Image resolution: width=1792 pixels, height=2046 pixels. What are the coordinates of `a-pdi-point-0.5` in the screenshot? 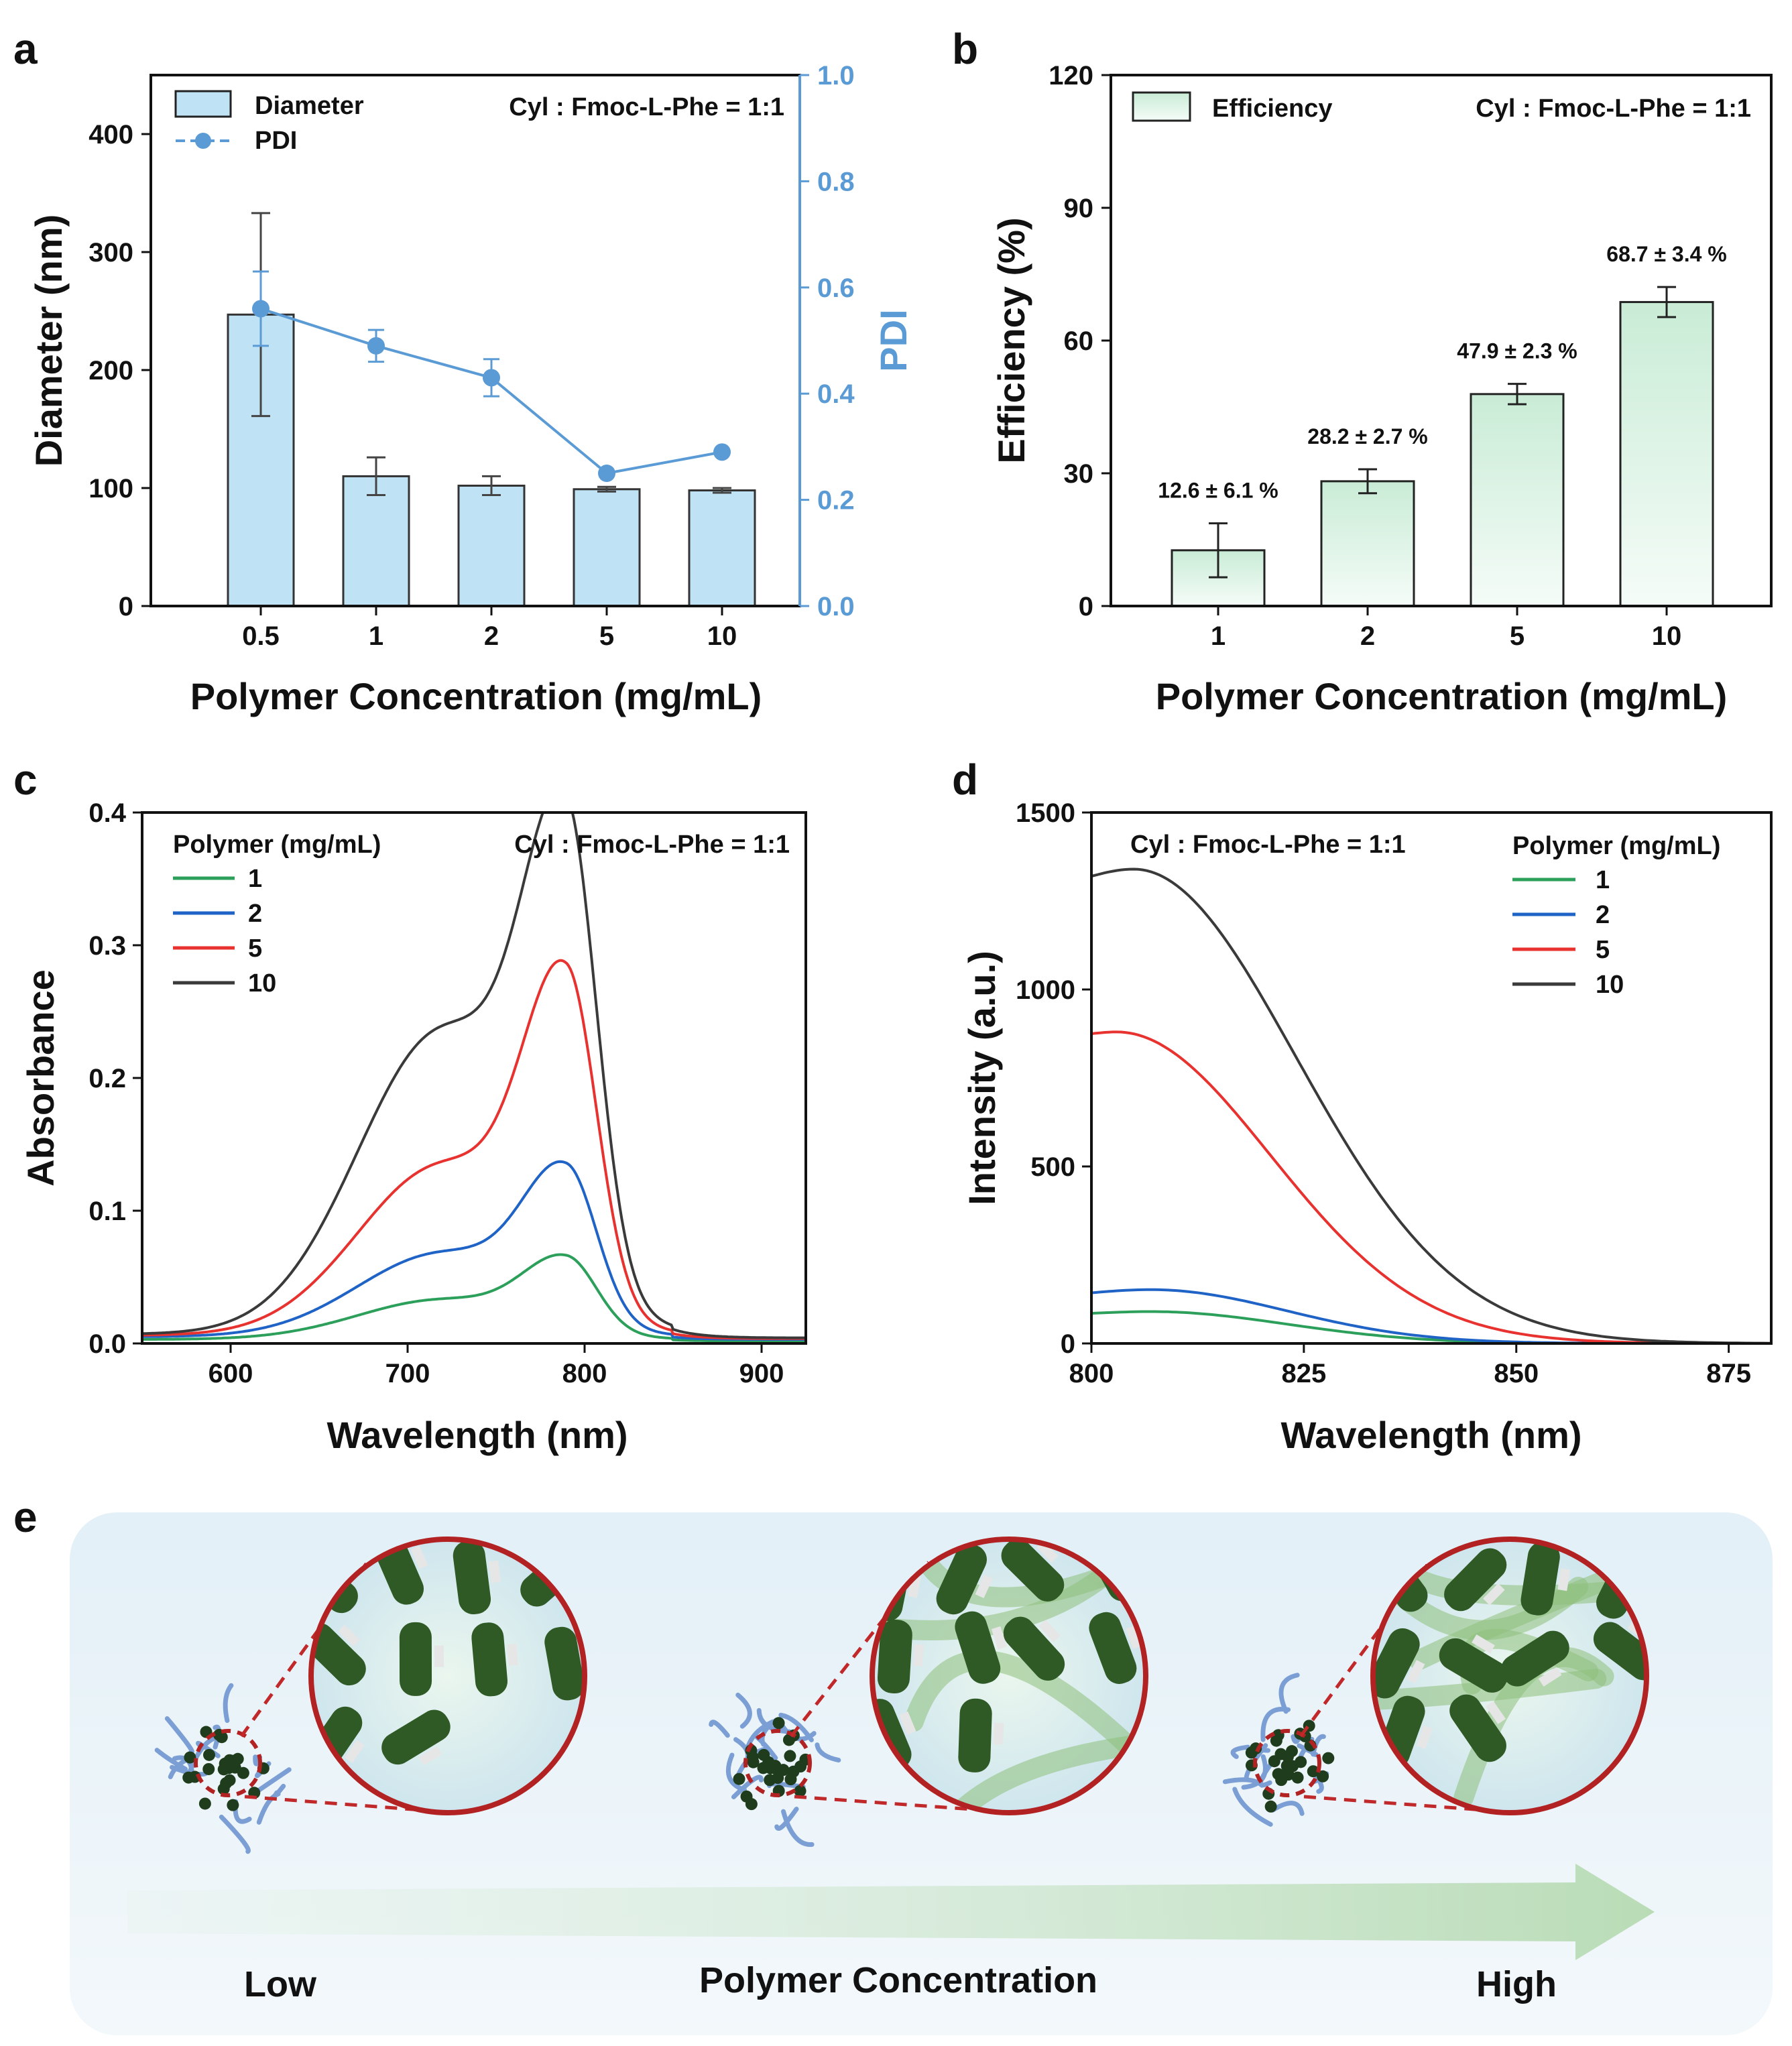 It's located at (261, 309).